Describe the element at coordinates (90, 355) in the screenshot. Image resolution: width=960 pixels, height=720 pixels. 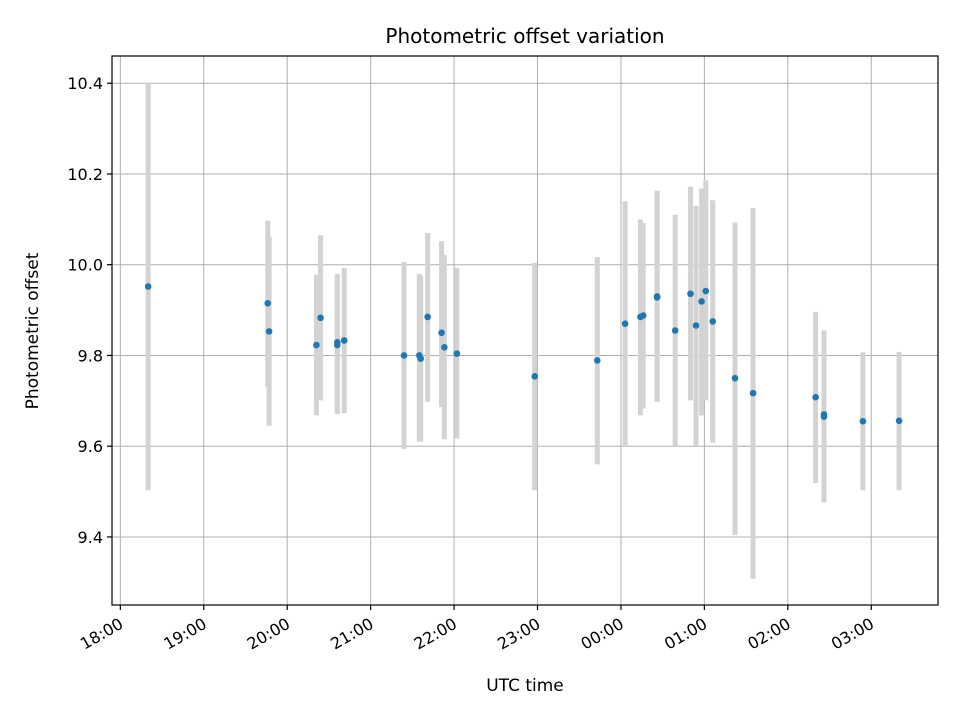
I see `y-tick-label: 9.8` at that location.